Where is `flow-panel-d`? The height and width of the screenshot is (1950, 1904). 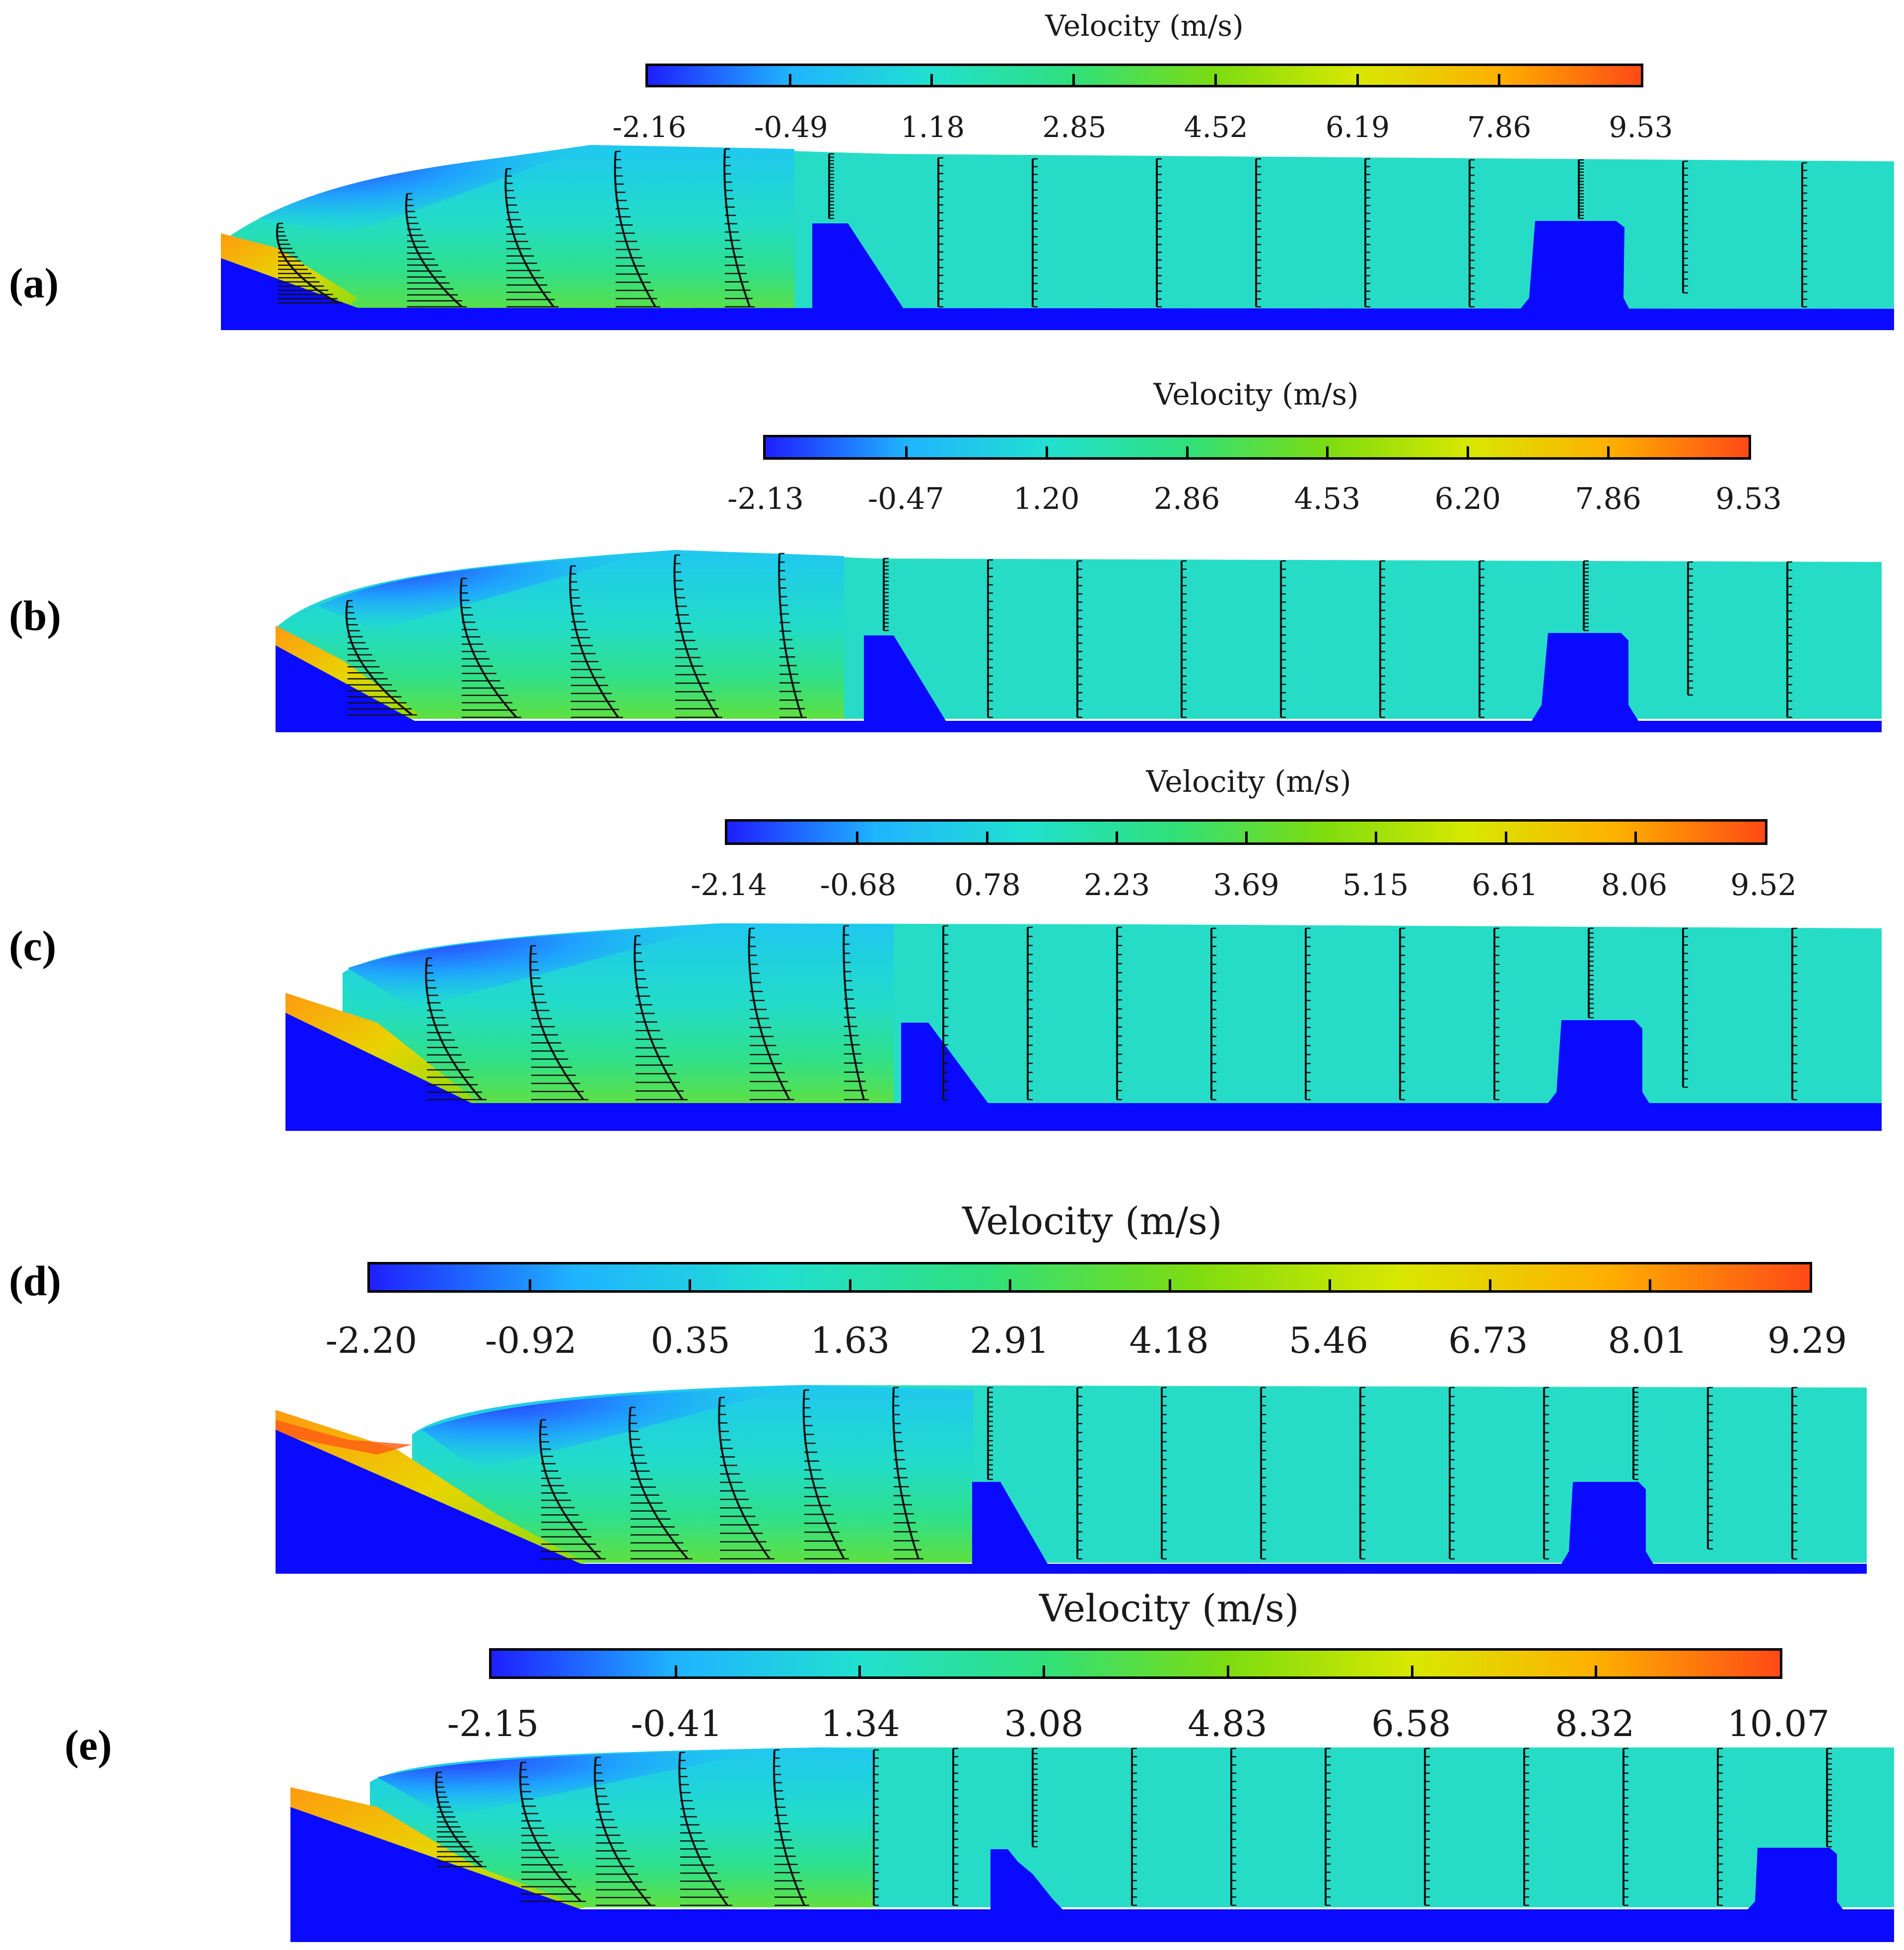 flow-panel-d is located at coordinates (1071, 1480).